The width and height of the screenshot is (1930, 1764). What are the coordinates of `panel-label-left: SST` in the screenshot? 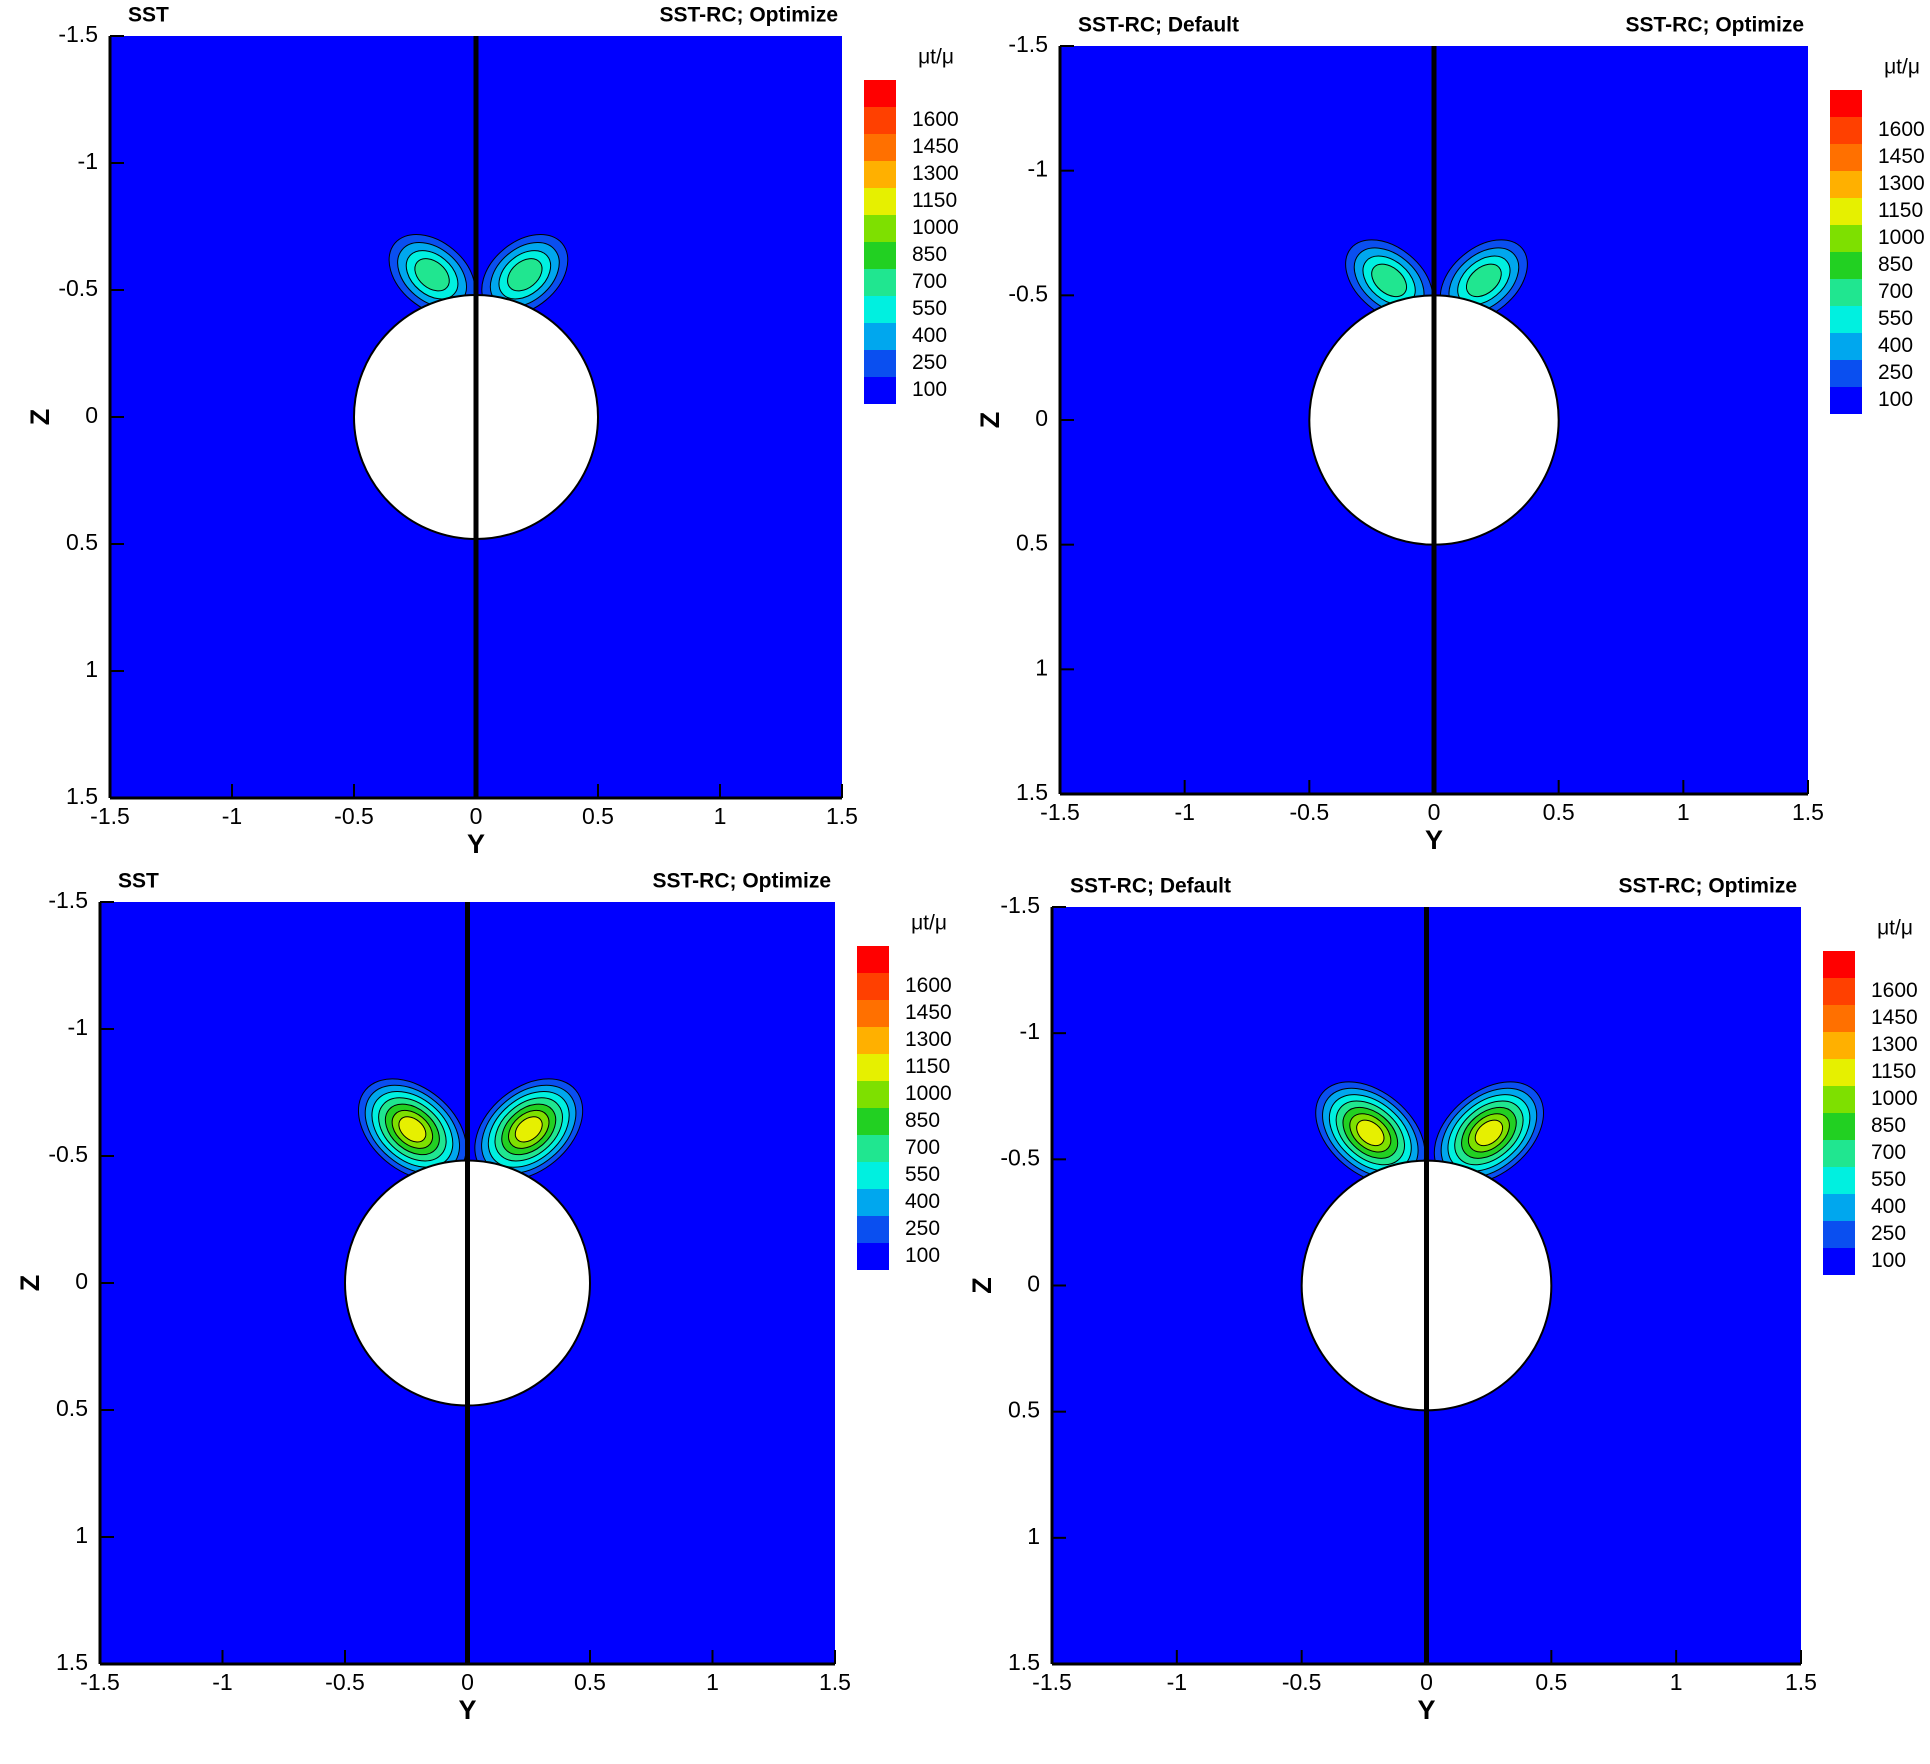 It's located at (138, 881).